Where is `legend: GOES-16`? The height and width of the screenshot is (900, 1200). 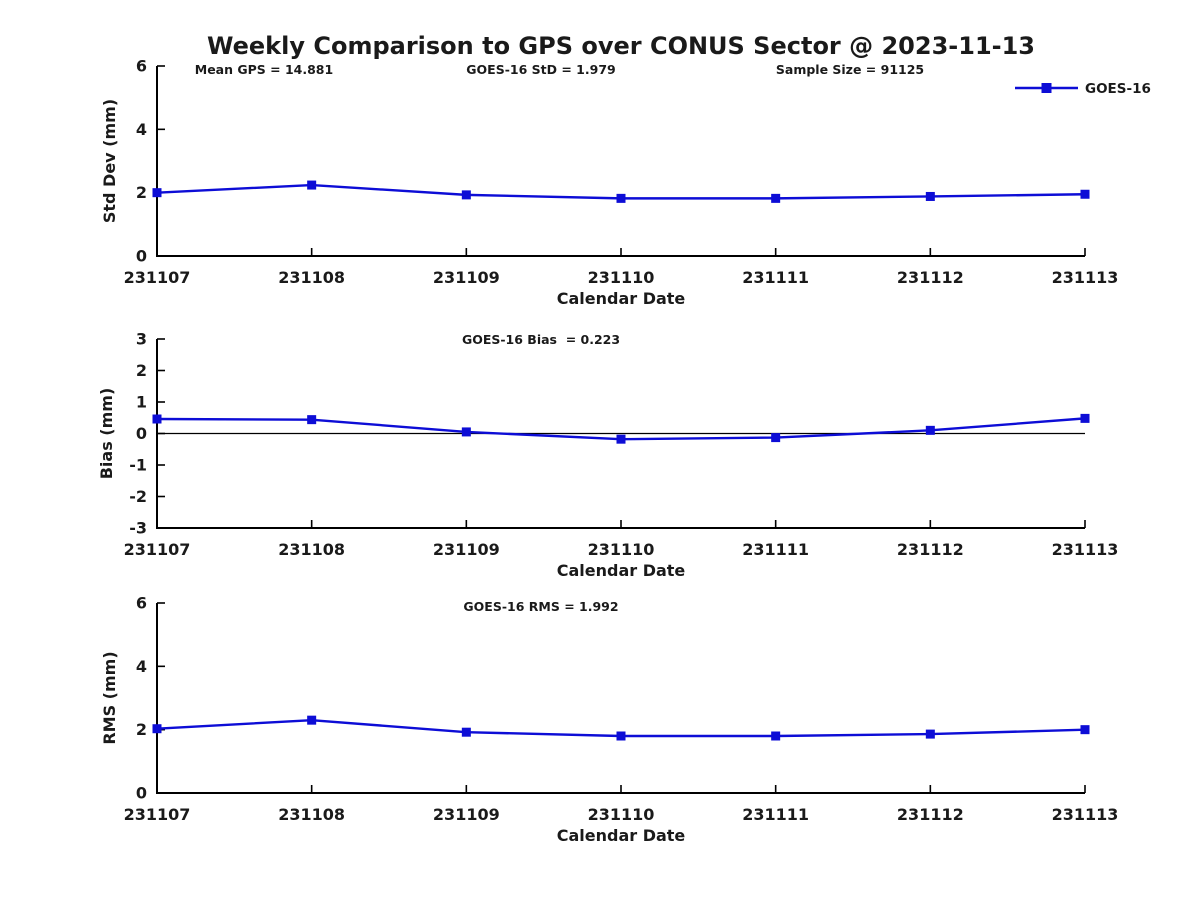 legend: GOES-16 is located at coordinates (1083, 89).